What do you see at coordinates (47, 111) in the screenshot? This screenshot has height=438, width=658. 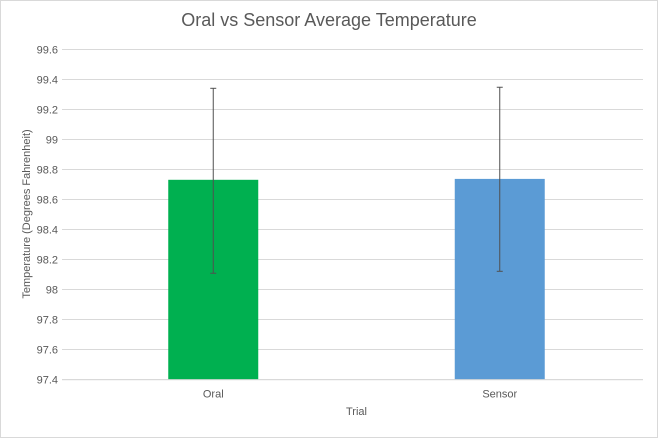 I see `y-tick-label: 99.2` at bounding box center [47, 111].